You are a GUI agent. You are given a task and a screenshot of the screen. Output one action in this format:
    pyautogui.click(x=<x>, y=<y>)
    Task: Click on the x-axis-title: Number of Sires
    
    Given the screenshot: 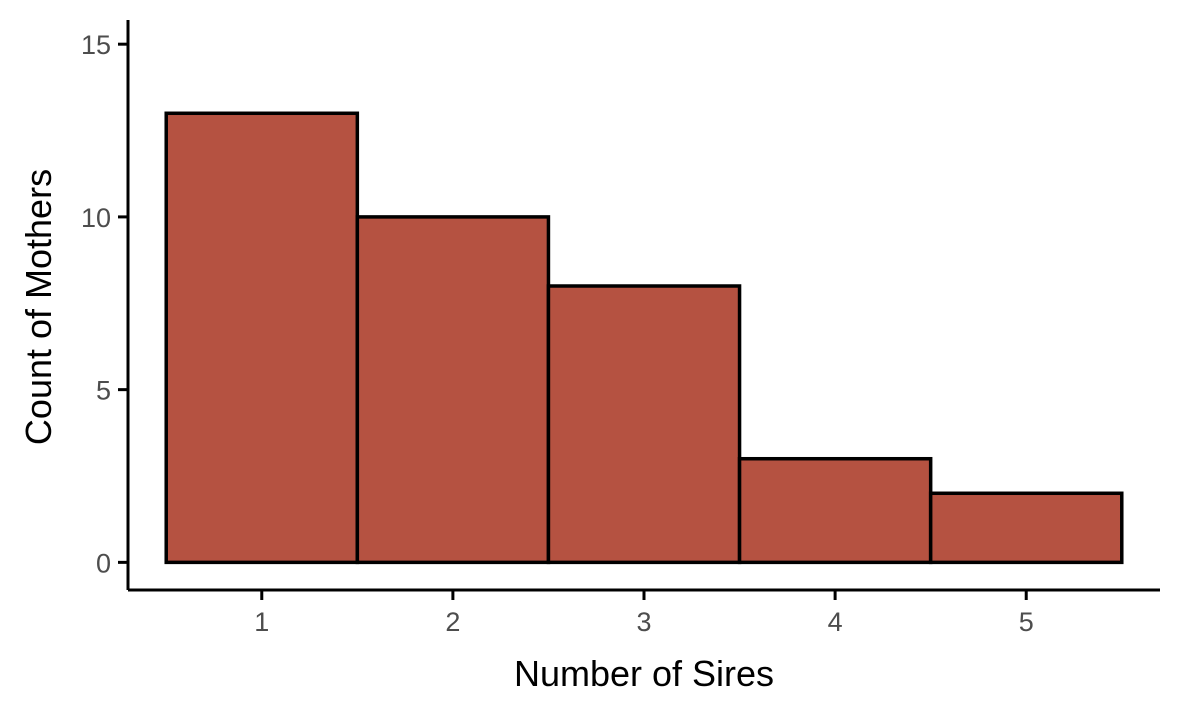 What is the action you would take?
    pyautogui.click(x=644, y=673)
    